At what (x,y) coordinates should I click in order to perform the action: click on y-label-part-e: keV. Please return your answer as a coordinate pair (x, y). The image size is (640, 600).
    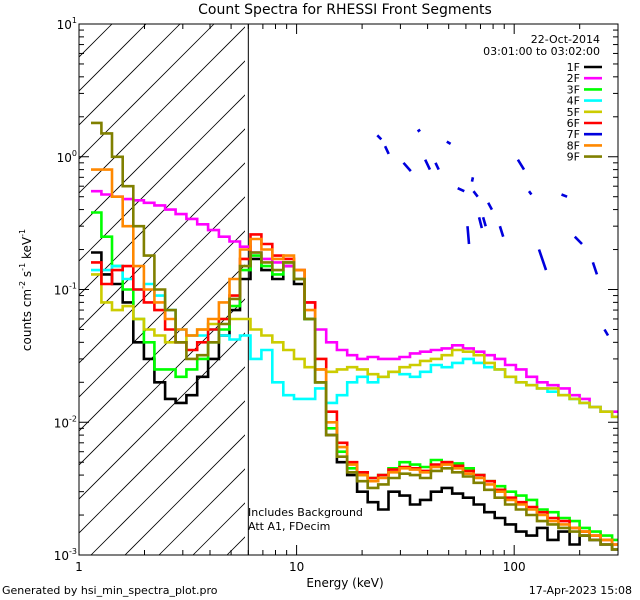
    Looking at the image, I should click on (27, 249).